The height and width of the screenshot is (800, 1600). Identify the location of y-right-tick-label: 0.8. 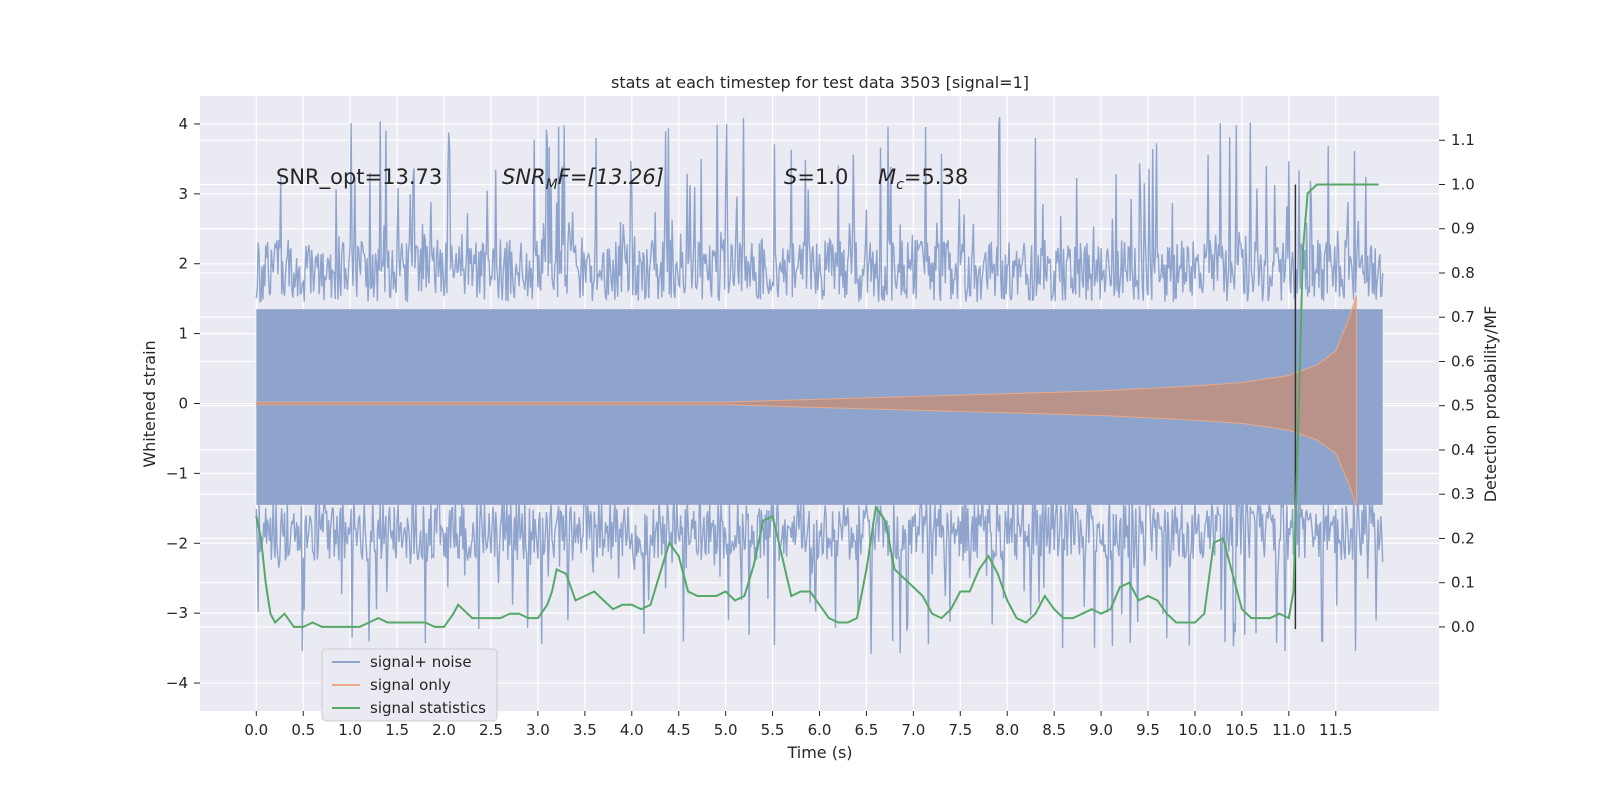
(1463, 273).